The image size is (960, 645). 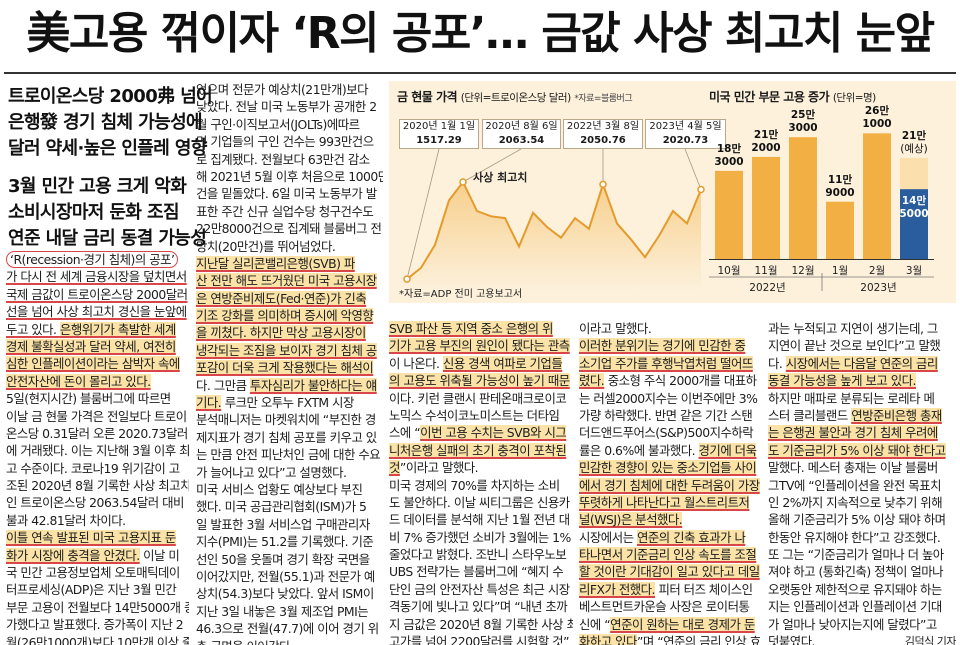 I want to click on text-line: 국 민간 고용정보업체 오토매틱데이, so click(x=97, y=572).